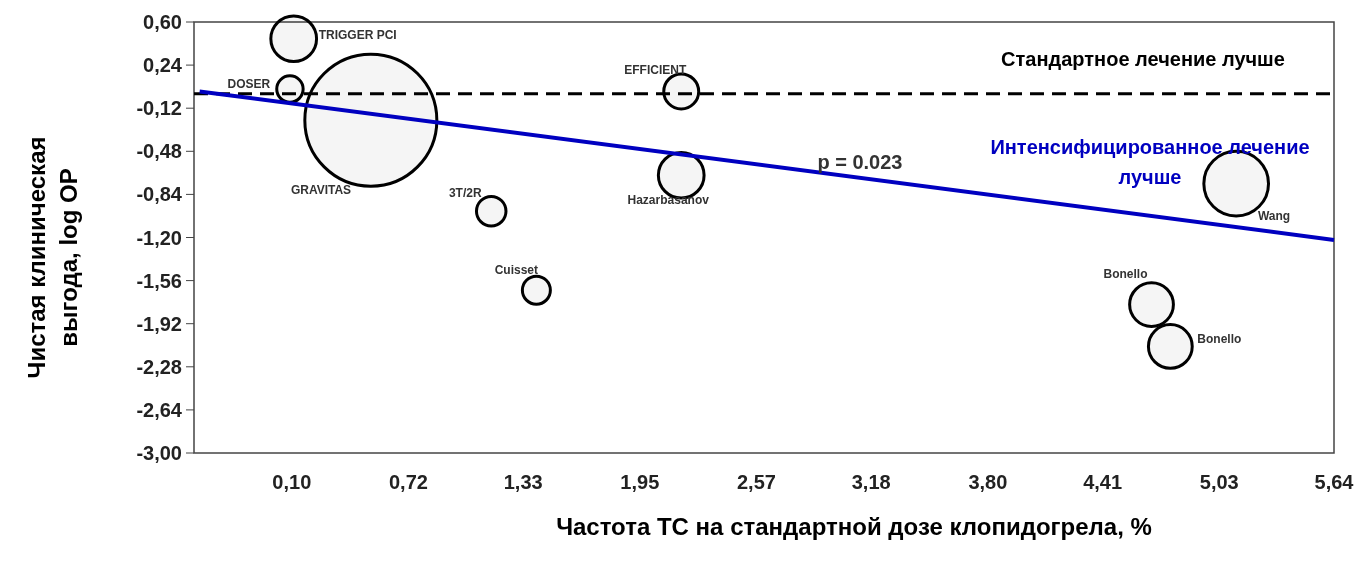  What do you see at coordinates (159, 108) in the screenshot?
I see `y-tick-label: -0,12` at bounding box center [159, 108].